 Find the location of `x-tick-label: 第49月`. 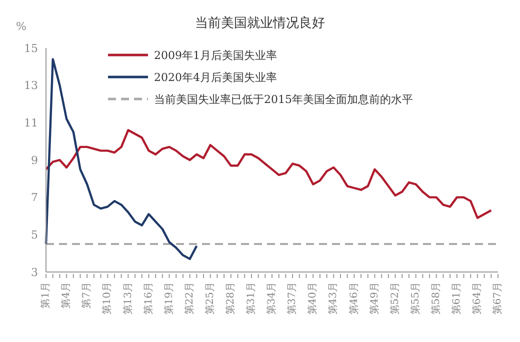

x-tick-label: 第49月 is located at coordinates (374, 298).